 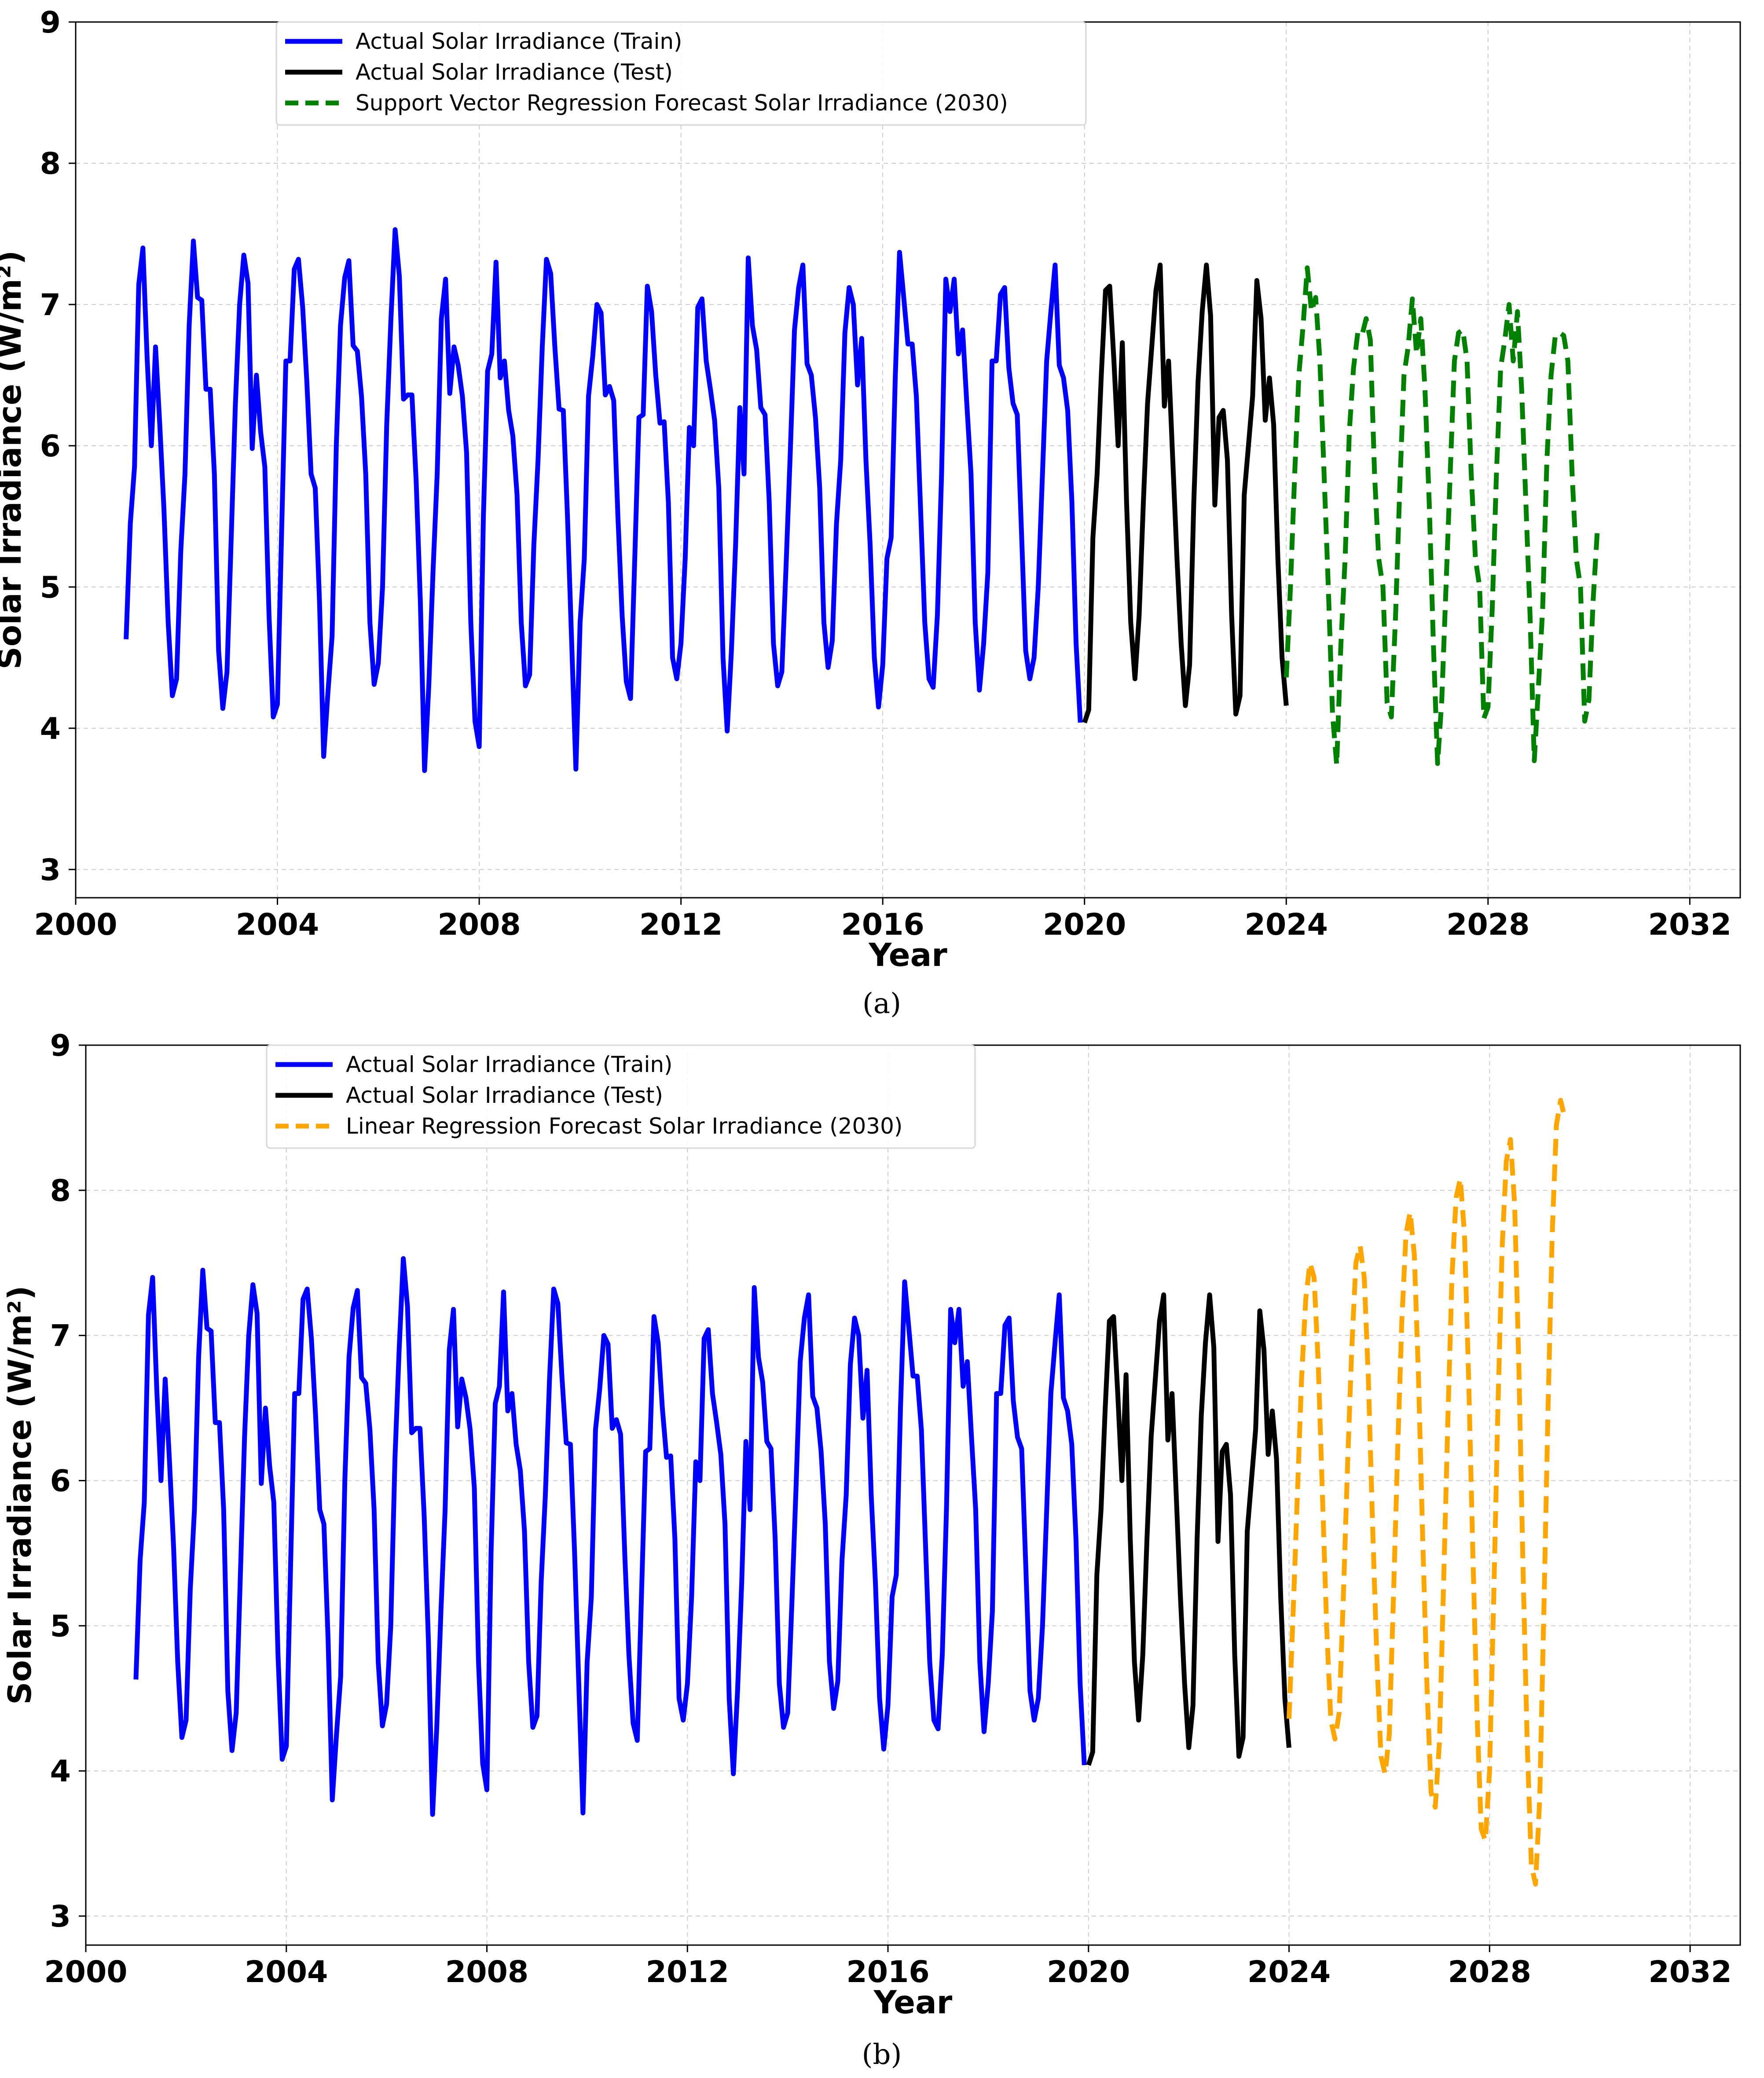 What do you see at coordinates (882, 1004) in the screenshot?
I see `caption-a: (a)` at bounding box center [882, 1004].